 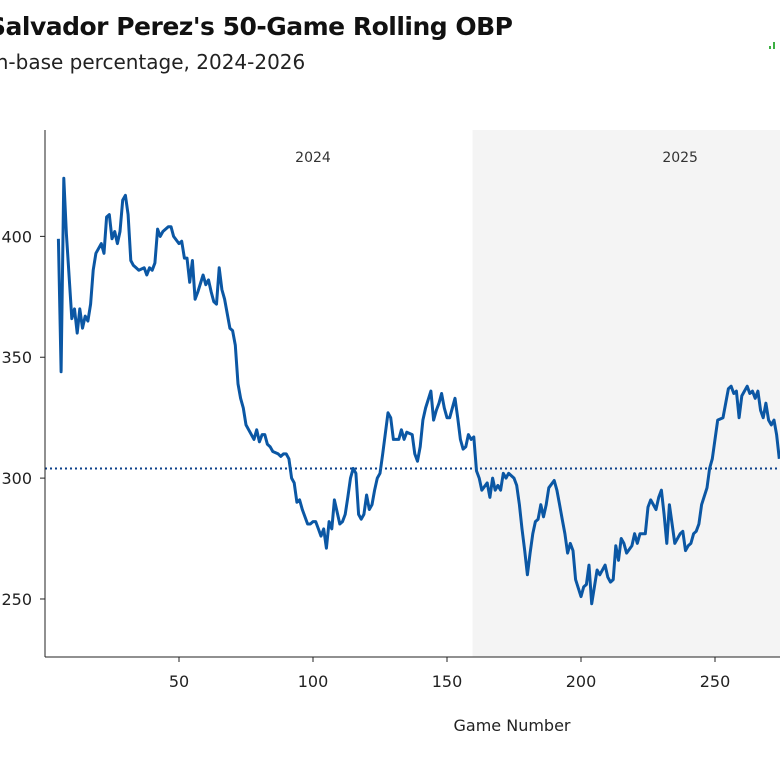 What do you see at coordinates (680, 158) in the screenshot?
I see `season-label-2025: 2025` at bounding box center [680, 158].